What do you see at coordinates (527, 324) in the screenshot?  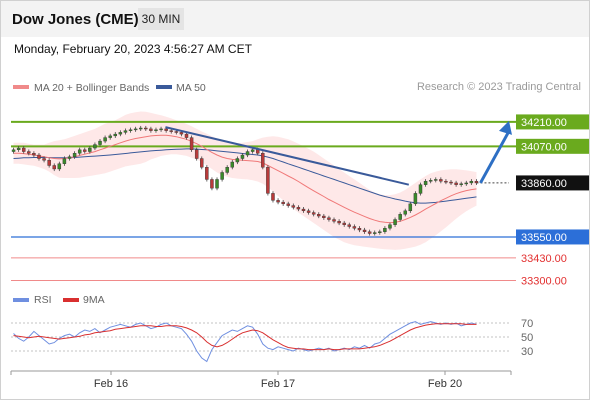 I see `rsi-tick-70: 70` at bounding box center [527, 324].